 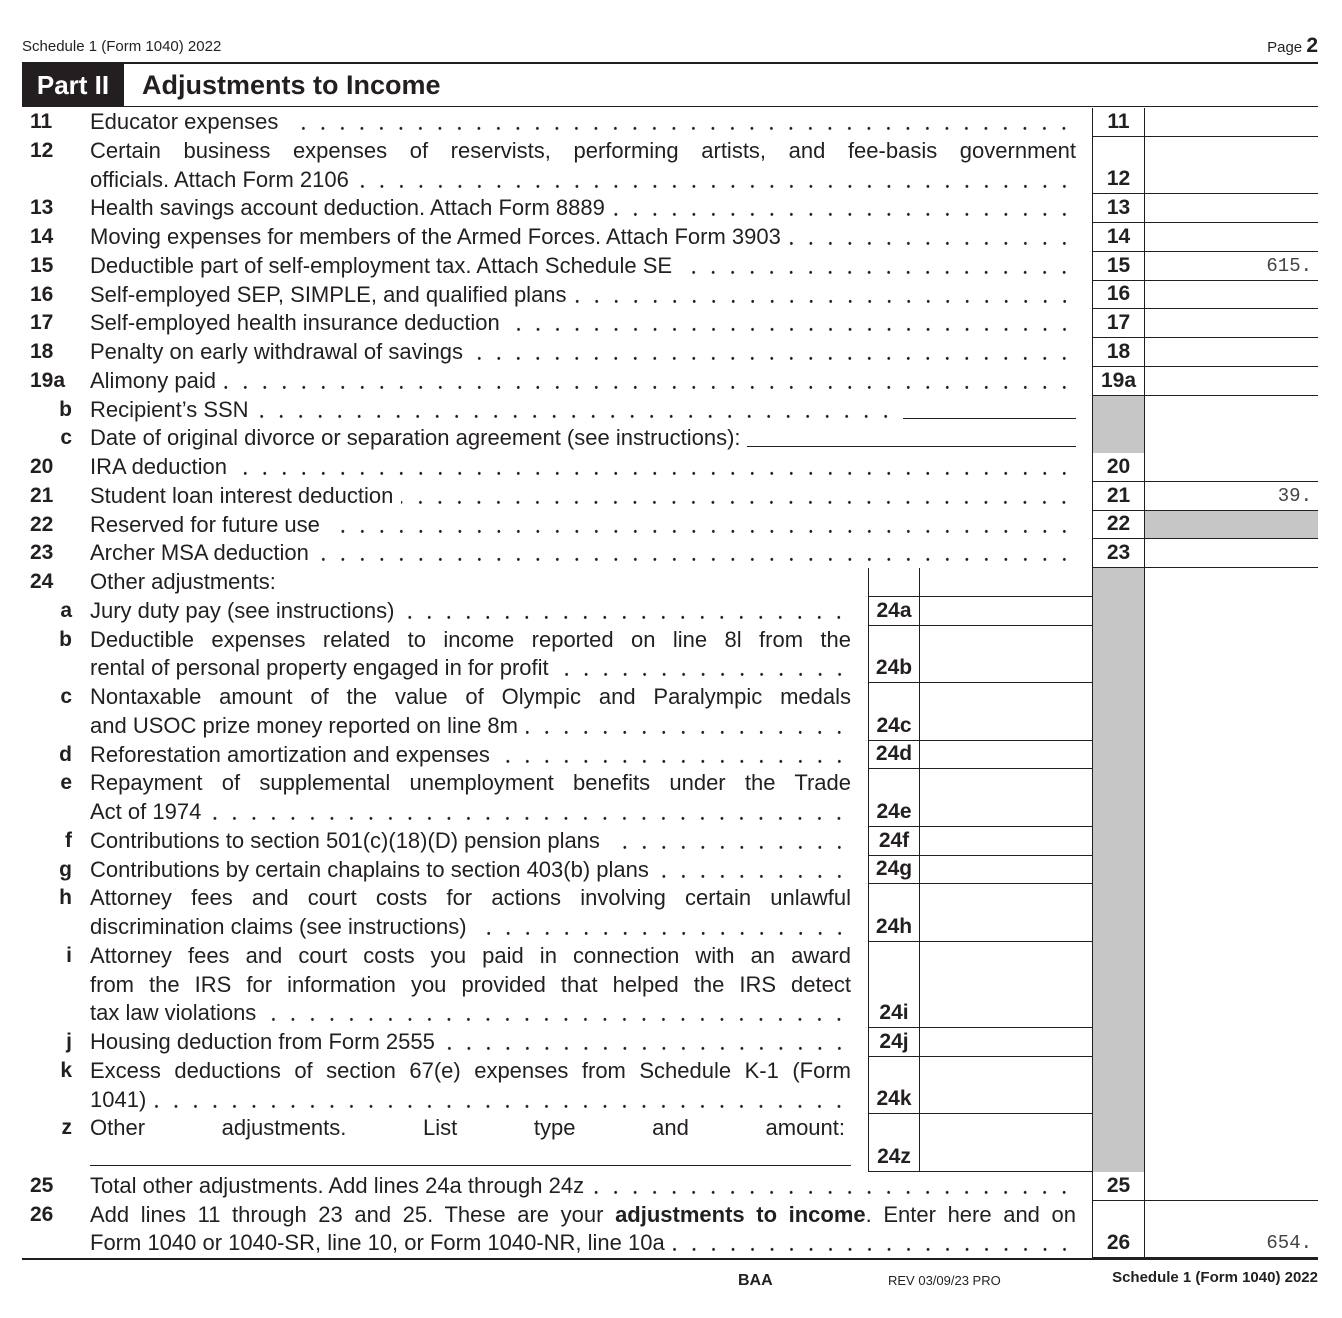 I want to click on recipient-ssn-field, so click(x=989, y=407).